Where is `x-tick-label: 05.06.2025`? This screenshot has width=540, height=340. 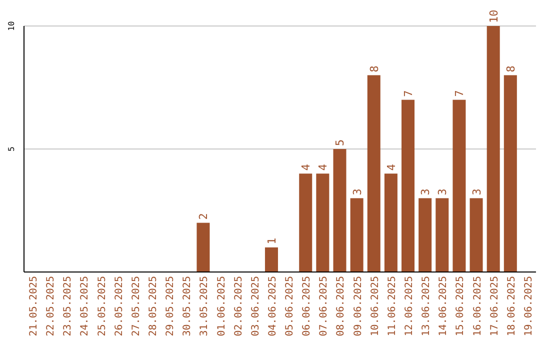 x-tick-label: 05.06.2025 is located at coordinates (290, 306).